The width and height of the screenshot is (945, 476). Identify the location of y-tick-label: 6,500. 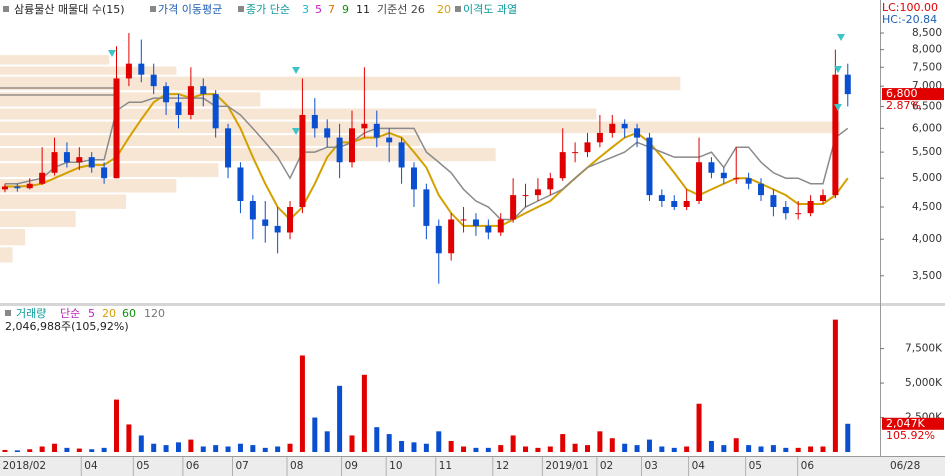
(927, 106).